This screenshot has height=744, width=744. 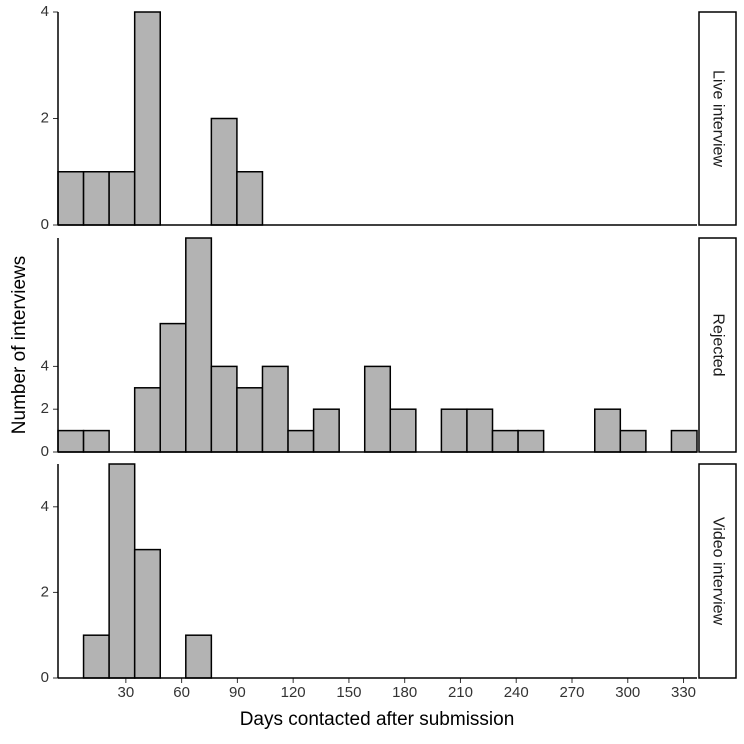 I want to click on facet-label: Rejected, so click(x=717, y=344).